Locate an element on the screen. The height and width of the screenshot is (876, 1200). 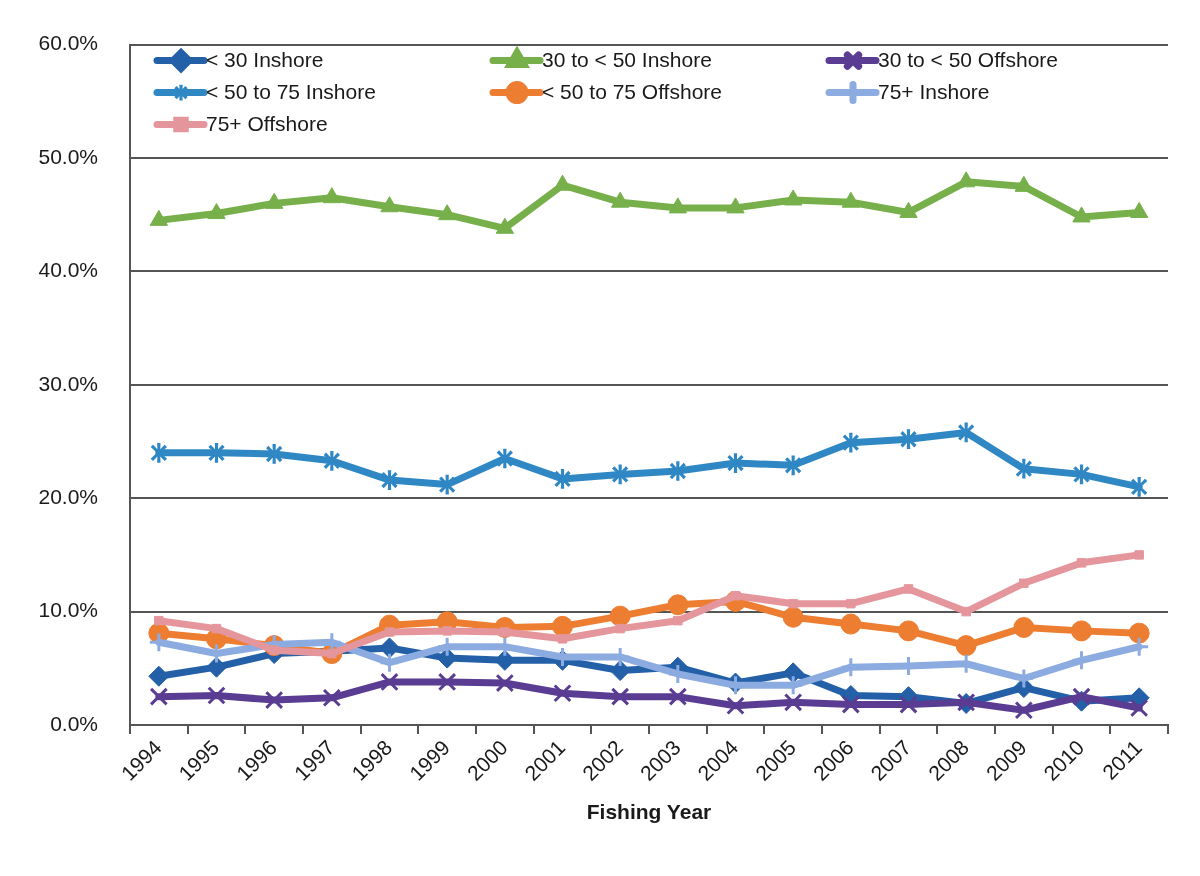
y-tick-label: 60.0% is located at coordinates (68, 43).